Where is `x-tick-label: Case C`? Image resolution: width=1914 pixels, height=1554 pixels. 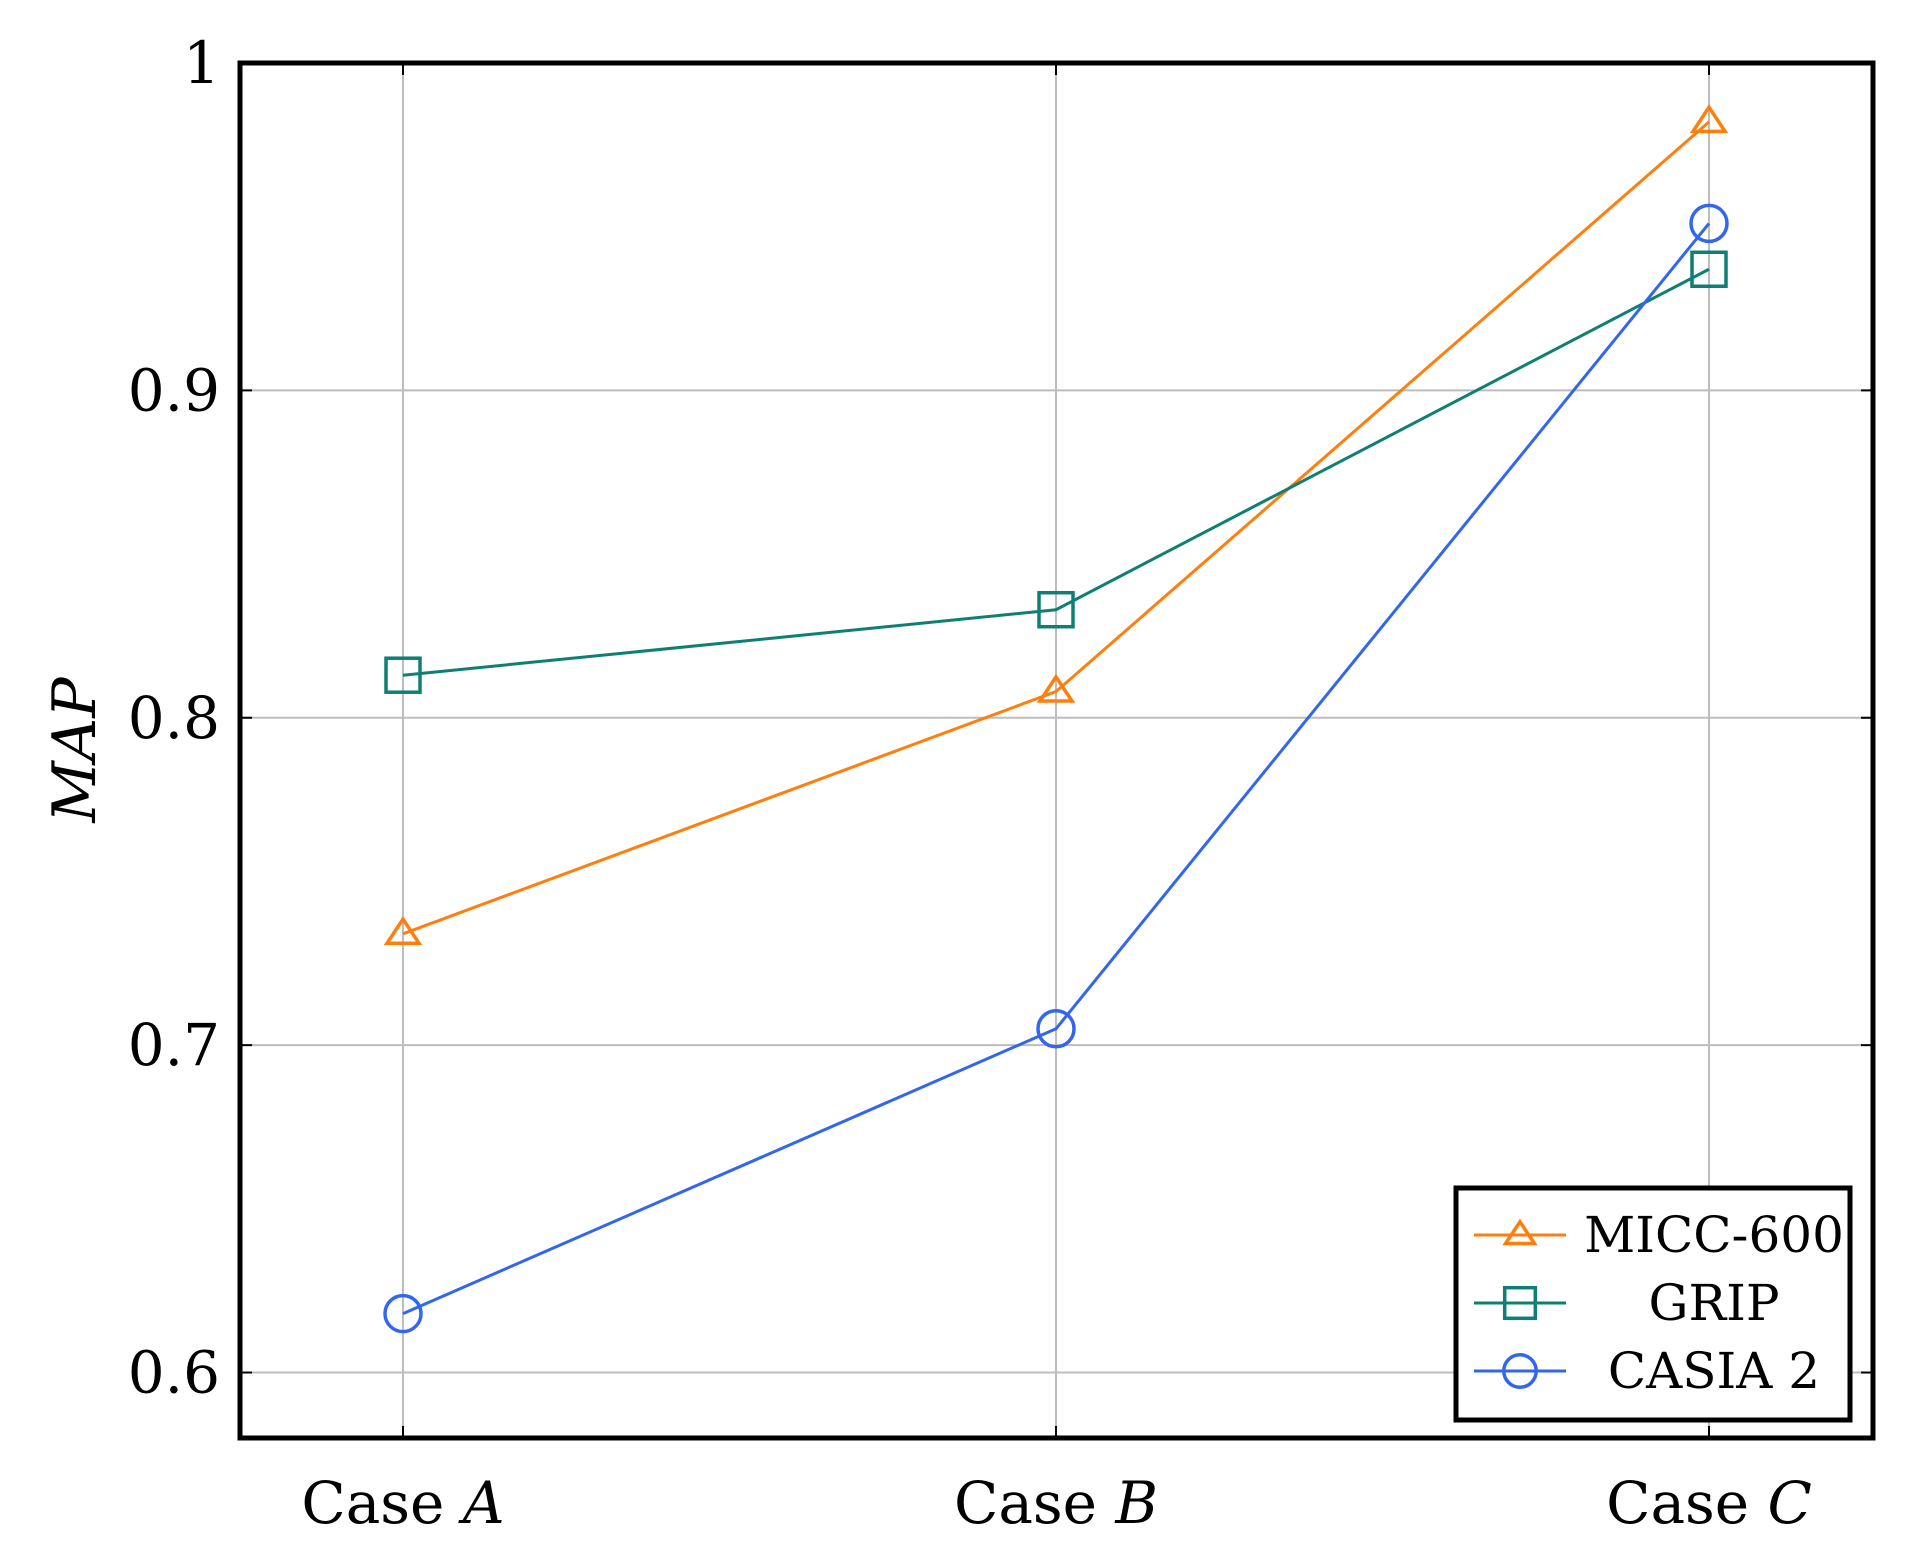 x-tick-label: Case C is located at coordinates (1709, 1503).